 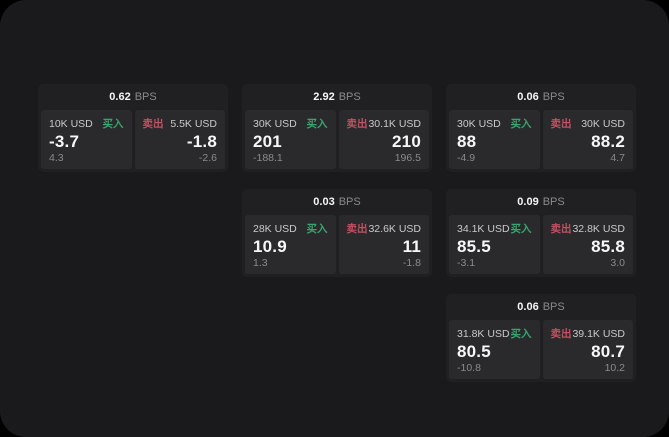 I want to click on sell-tile-top: 卖出 32.6K USD, so click(x=384, y=228).